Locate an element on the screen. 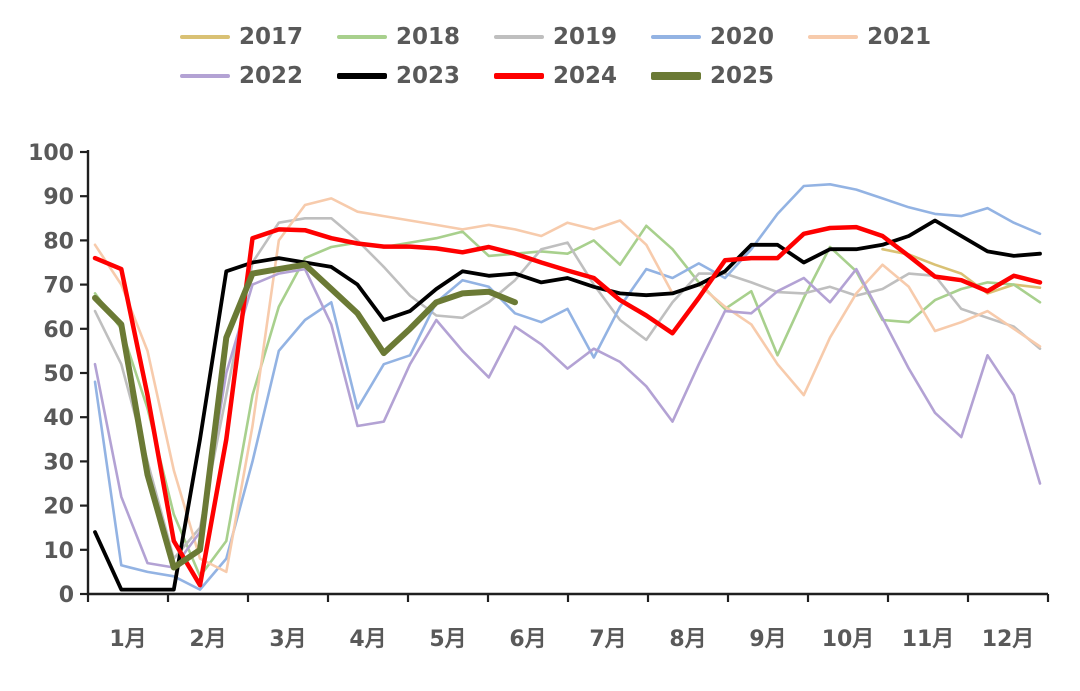 Image resolution: width=1080 pixels, height=691 pixels. legend-label-2019: 2019 is located at coordinates (585, 37).